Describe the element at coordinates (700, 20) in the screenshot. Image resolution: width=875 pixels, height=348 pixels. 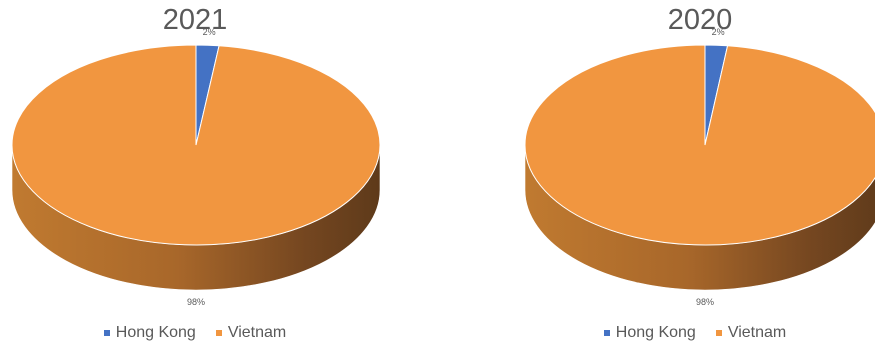
I see `chart-title: 2020` at that location.